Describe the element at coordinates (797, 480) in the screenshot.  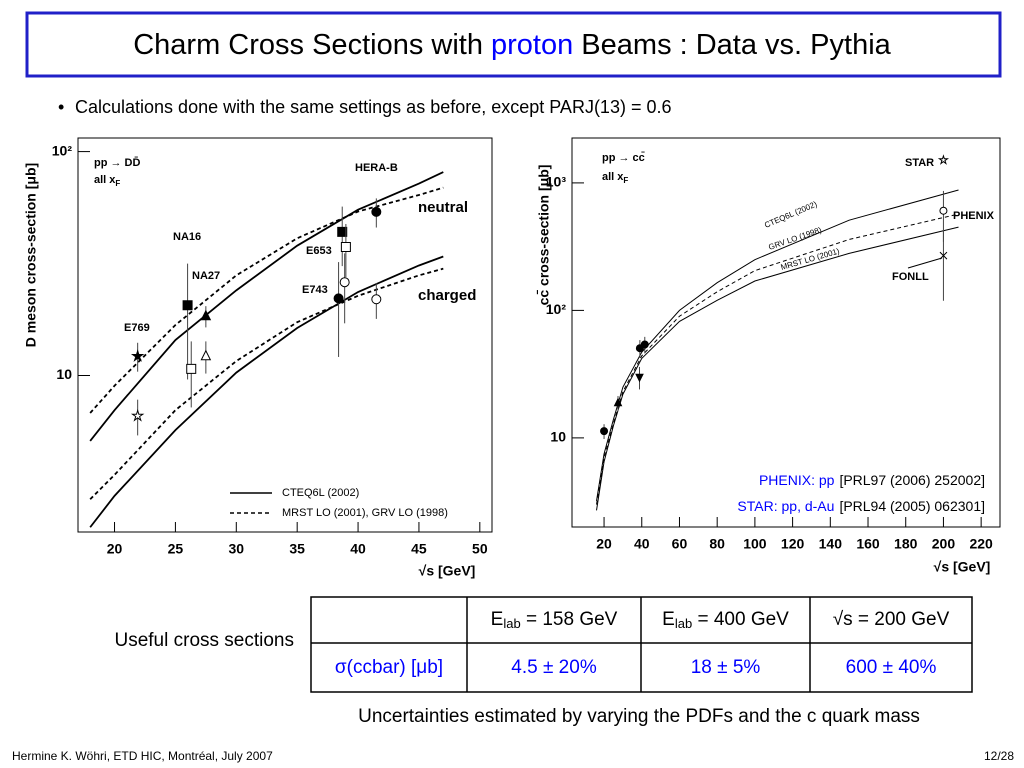
I see `reference-source: PHENIX: pp` at that location.